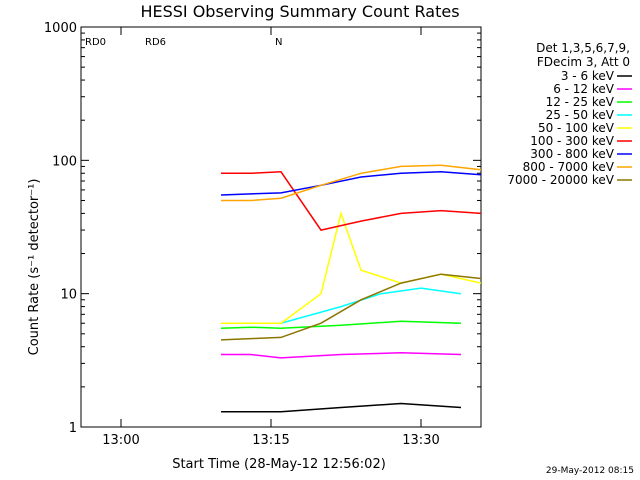  What do you see at coordinates (420, 440) in the screenshot?
I see `x-tick-label: 13:30` at bounding box center [420, 440].